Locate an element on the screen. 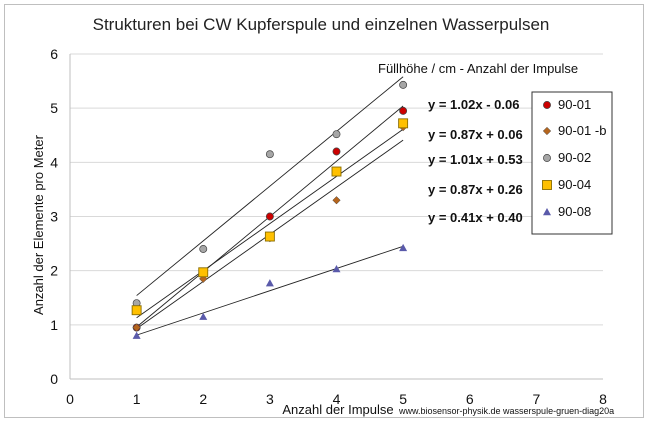 The width and height of the screenshot is (649, 424). x-tick-label: 3 is located at coordinates (270, 399).